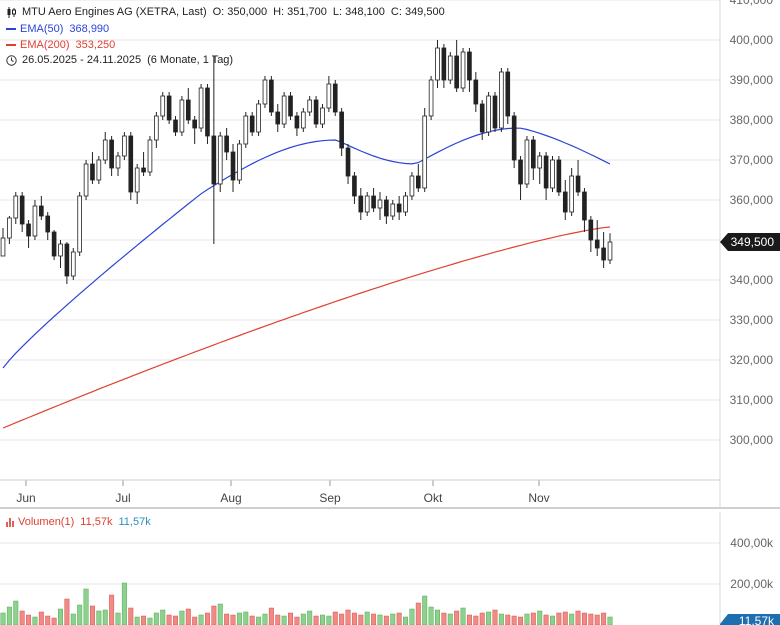 This screenshot has width=780, height=625. What do you see at coordinates (95, 45) in the screenshot?
I see `ema200-value: 353,250` at bounding box center [95, 45].